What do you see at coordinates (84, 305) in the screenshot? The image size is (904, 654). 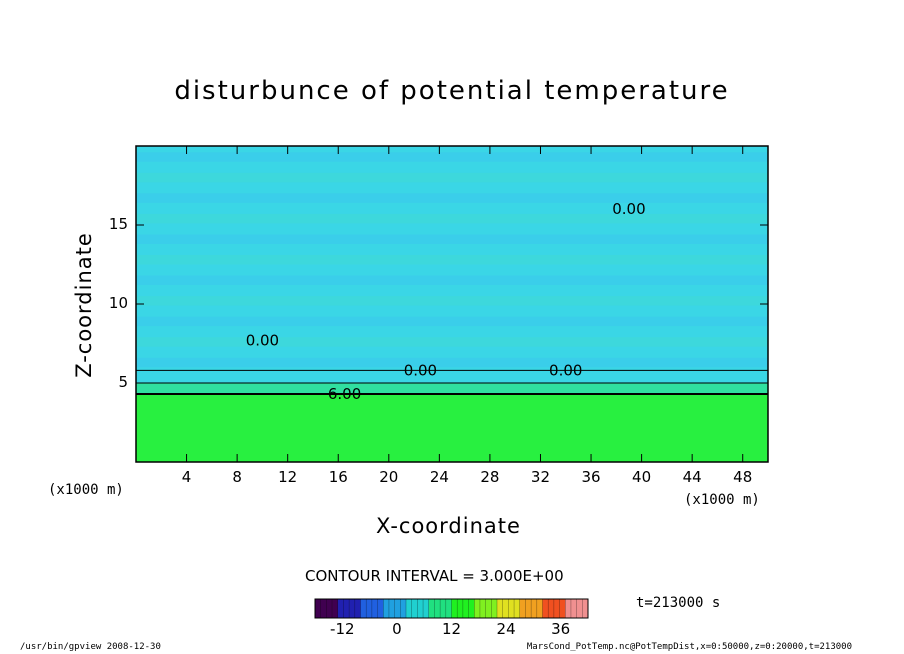 I see `y-axis-label: Z-coordinate` at bounding box center [84, 305].